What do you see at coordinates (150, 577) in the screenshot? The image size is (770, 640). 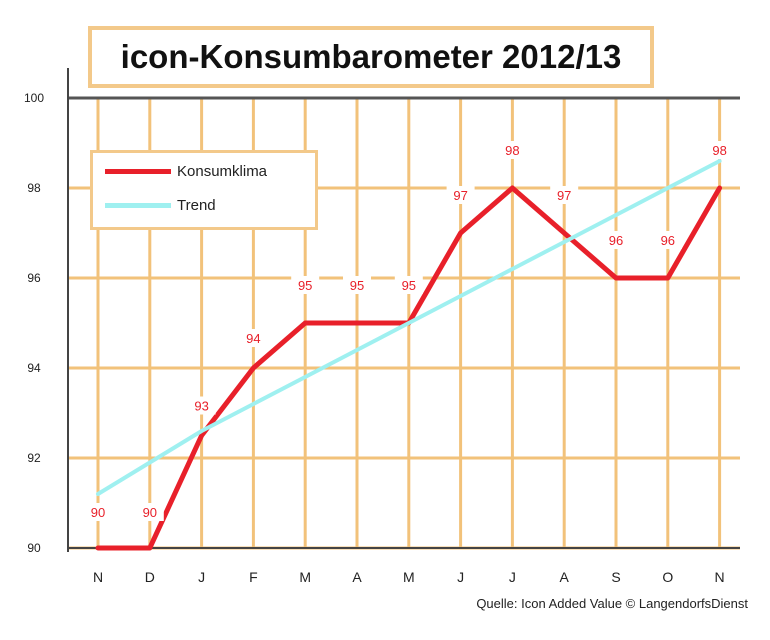 I see `x-tick-label: D` at bounding box center [150, 577].